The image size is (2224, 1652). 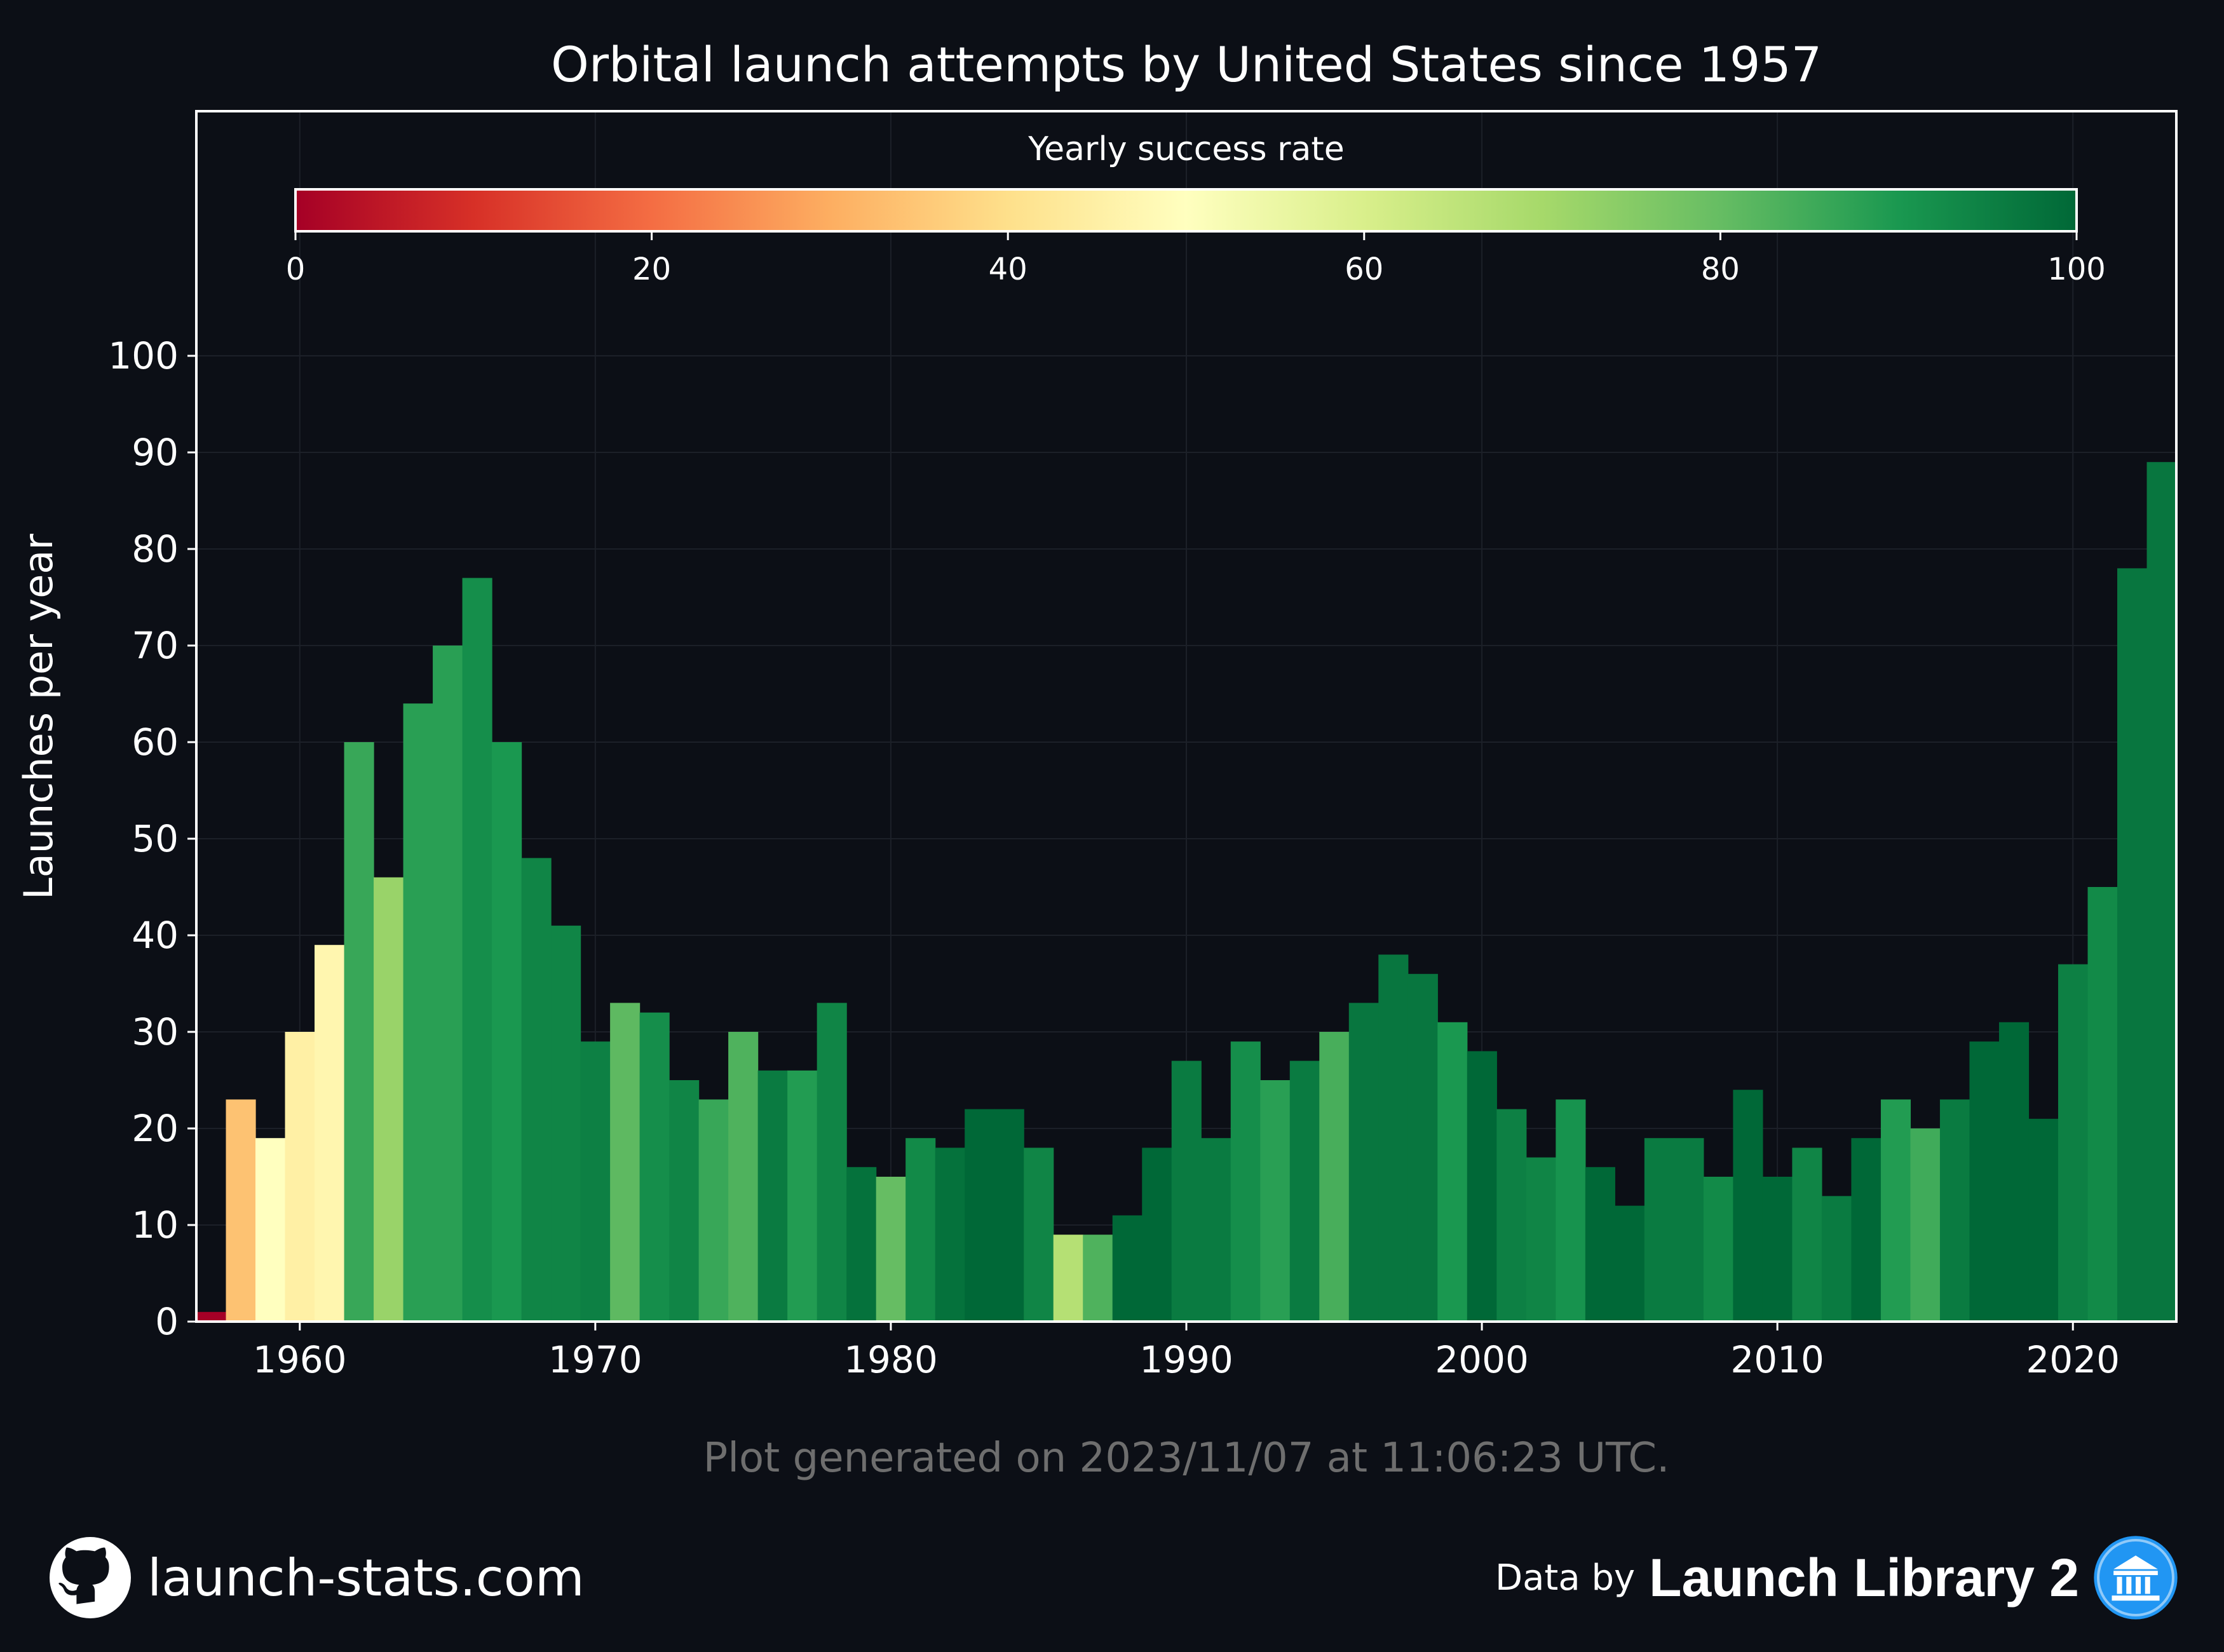 I want to click on x-tick-label: 1960, so click(x=300, y=1359).